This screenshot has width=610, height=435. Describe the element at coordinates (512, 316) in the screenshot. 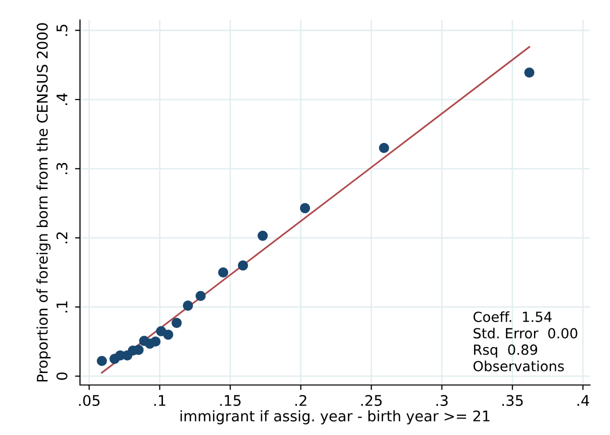

I see `annotation: Coeff. 1.54` at that location.